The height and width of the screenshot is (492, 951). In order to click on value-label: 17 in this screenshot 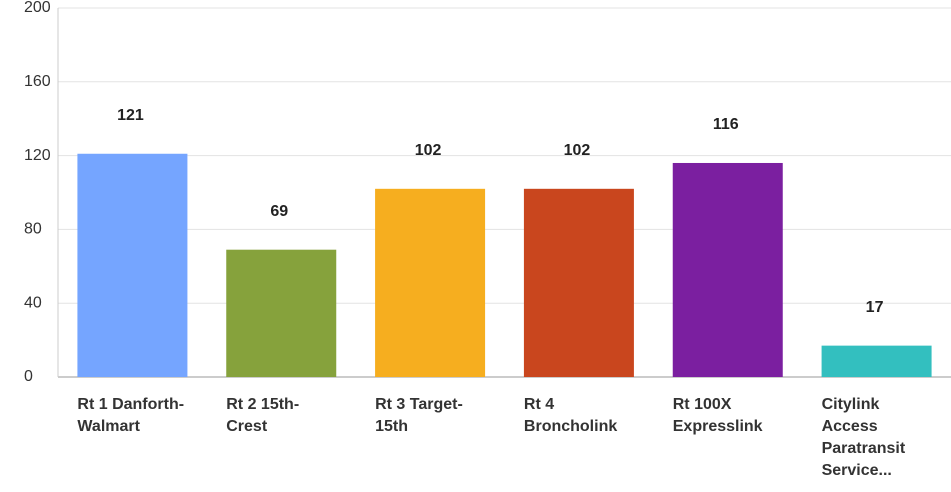, I will do `click(875, 307)`.